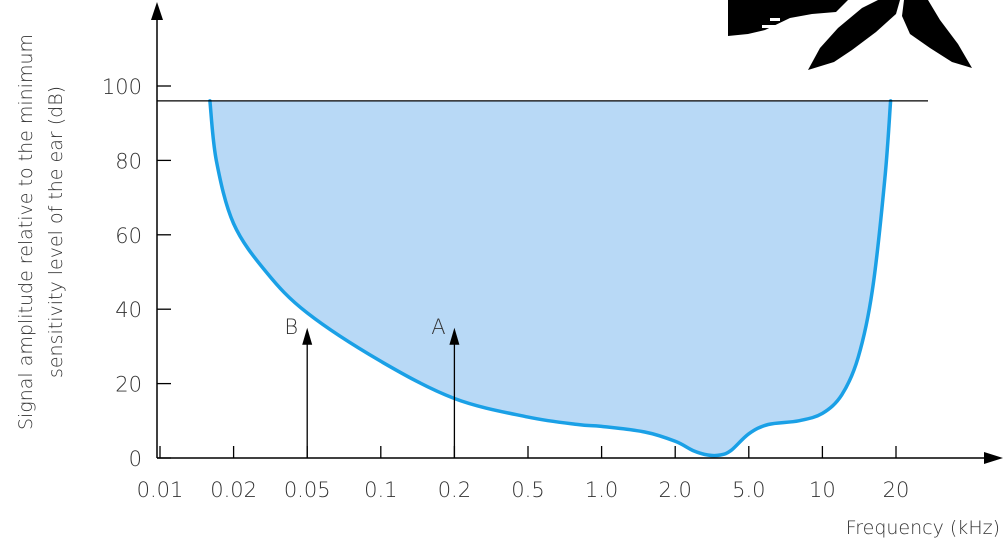 The image size is (1005, 543). What do you see at coordinates (307, 336) in the screenshot?
I see `marker-b-arrowhead` at bounding box center [307, 336].